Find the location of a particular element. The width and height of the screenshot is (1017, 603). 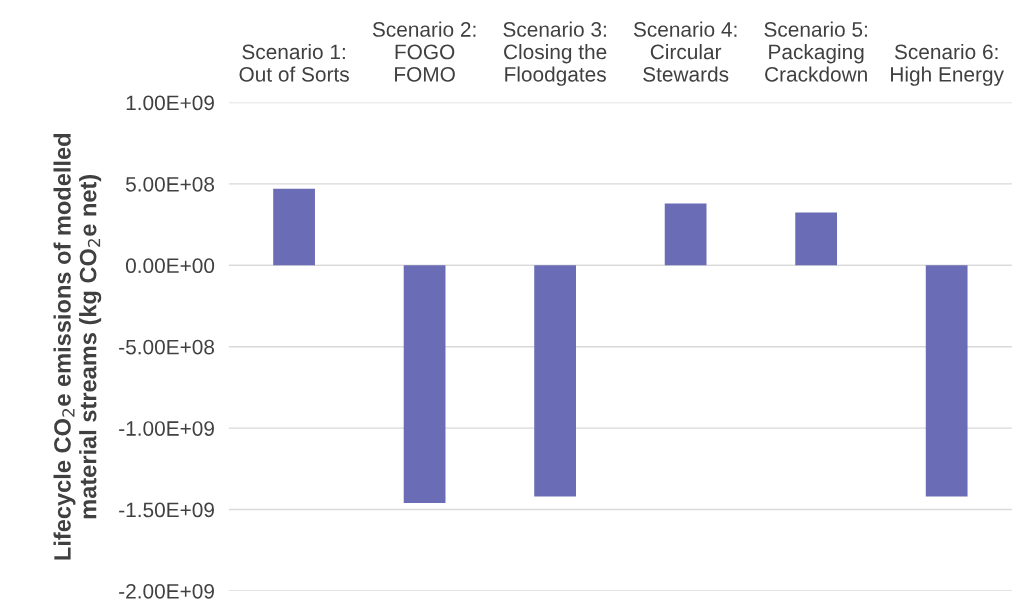

y-tick-label: -1.50E+09 is located at coordinates (166, 510).